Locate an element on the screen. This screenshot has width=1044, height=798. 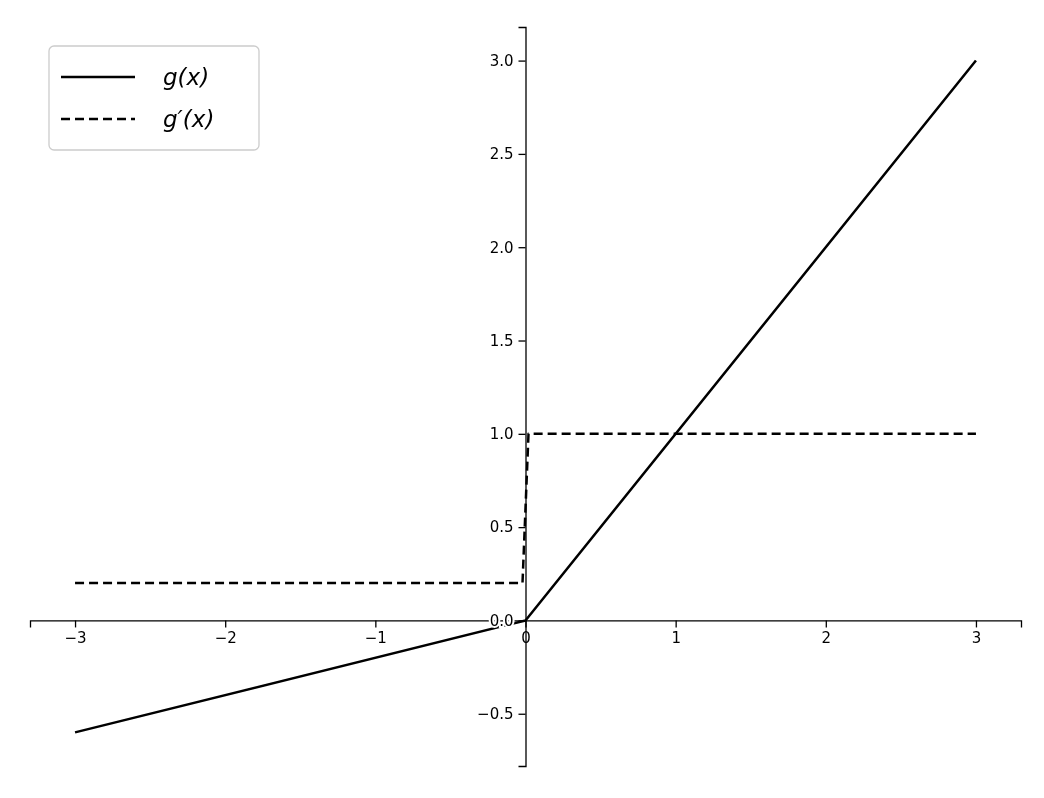
y-tick-label: 2.0 is located at coordinates (501, 247).